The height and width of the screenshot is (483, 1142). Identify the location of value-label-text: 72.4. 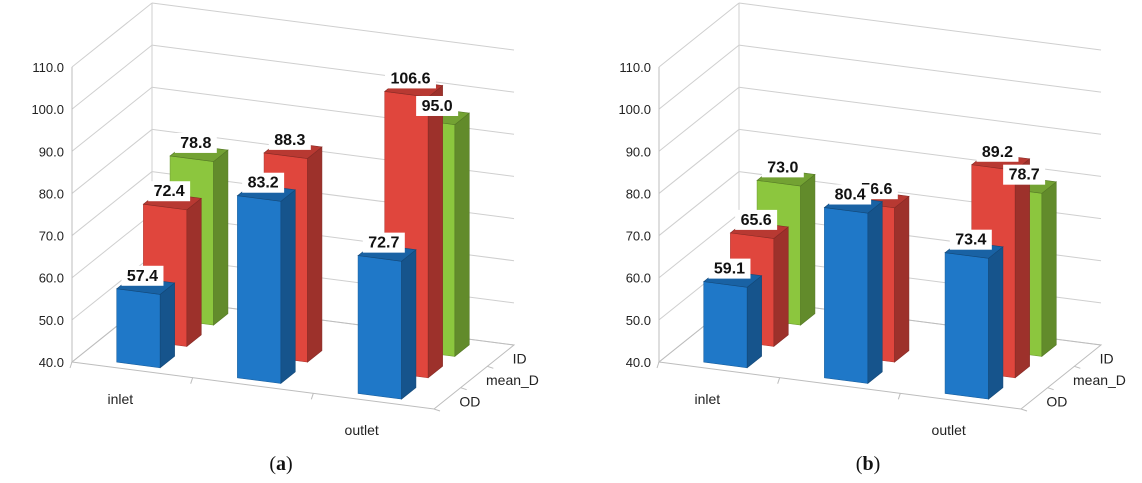
(169, 191).